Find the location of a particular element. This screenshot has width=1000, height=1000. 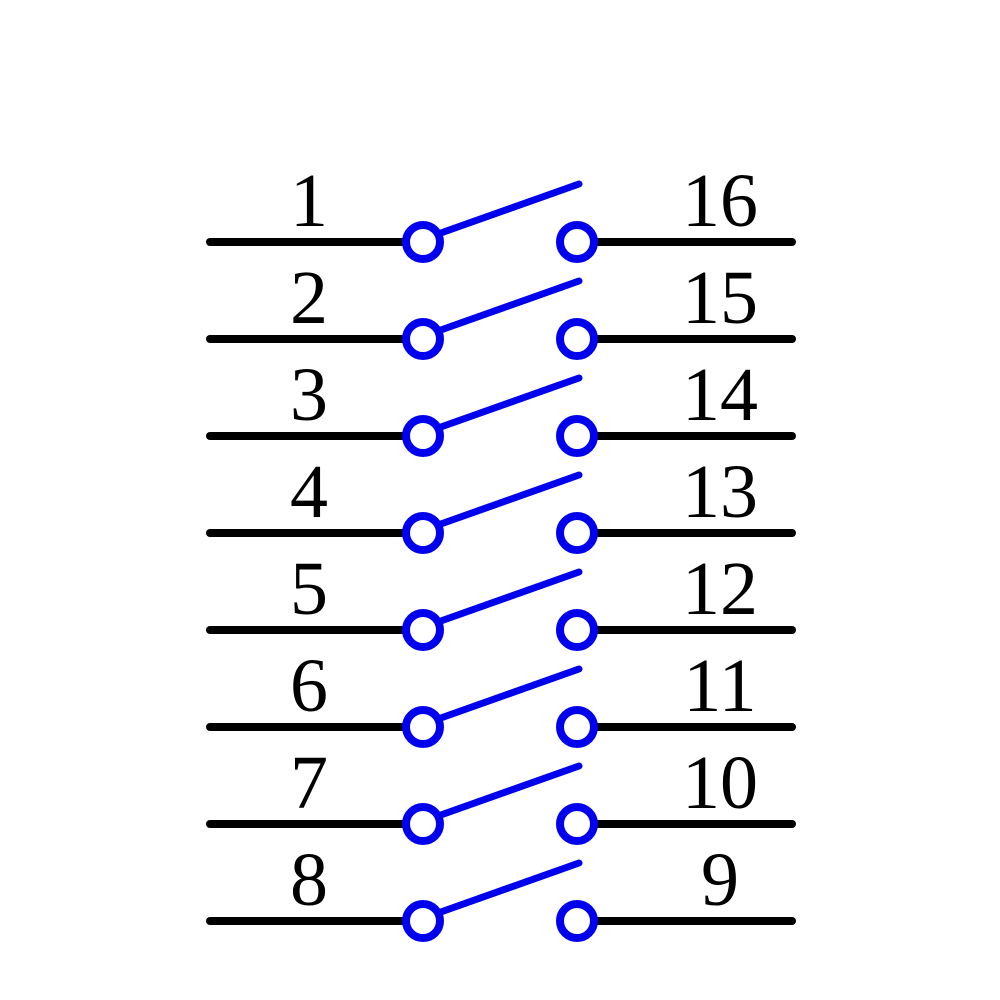

right-pin-label: 14 is located at coordinates (720, 395).